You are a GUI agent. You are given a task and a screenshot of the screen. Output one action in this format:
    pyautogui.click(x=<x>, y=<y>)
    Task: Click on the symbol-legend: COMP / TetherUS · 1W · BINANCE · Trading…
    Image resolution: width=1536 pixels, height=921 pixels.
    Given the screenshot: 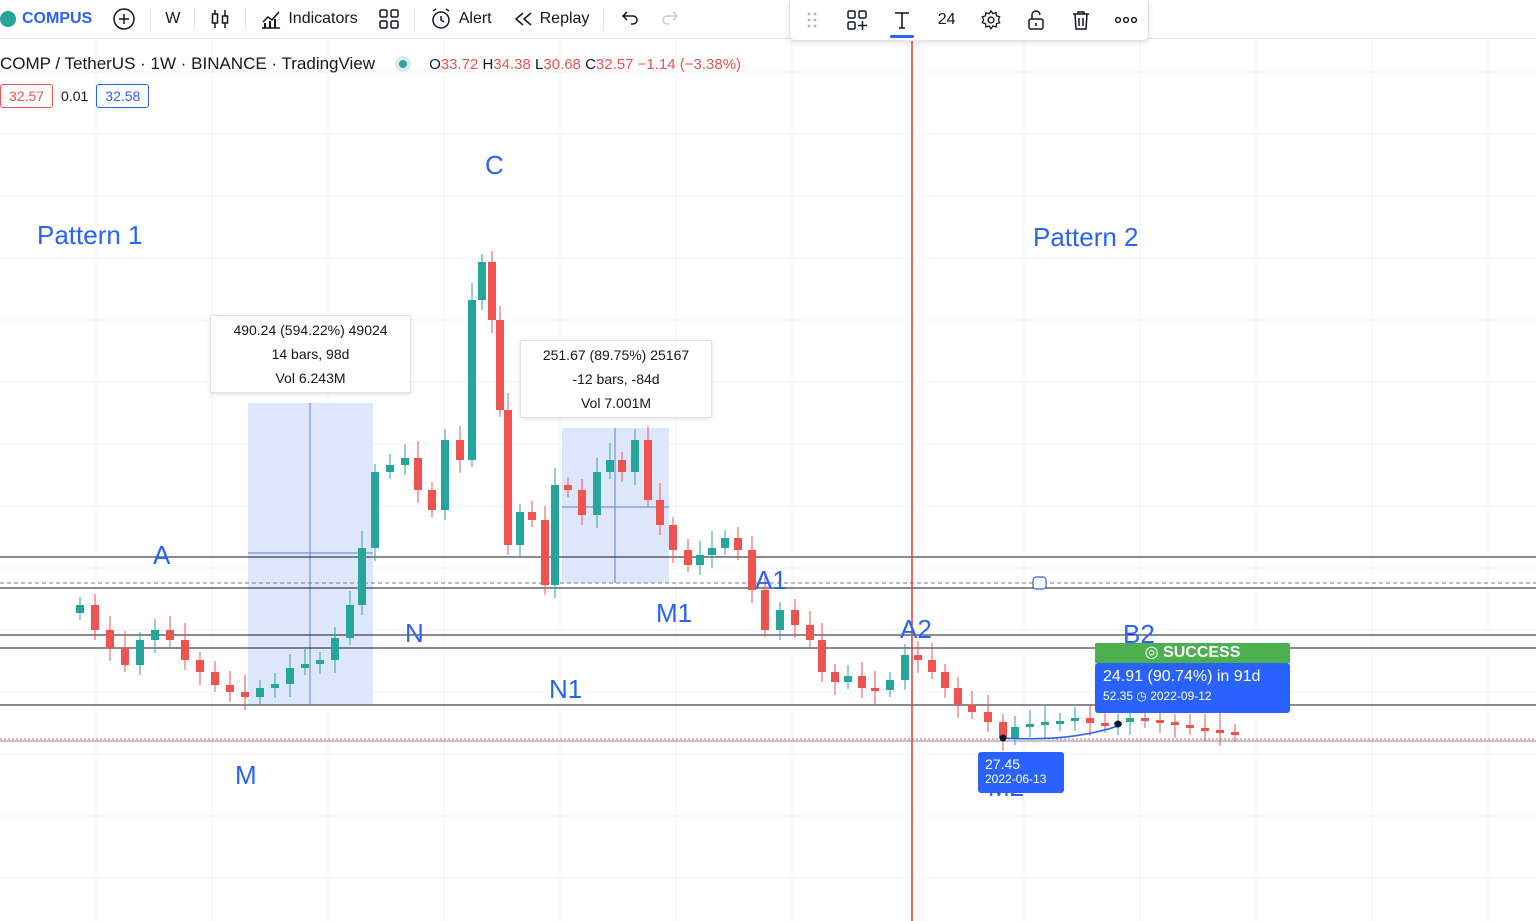 What is the action you would take?
    pyautogui.click(x=370, y=64)
    